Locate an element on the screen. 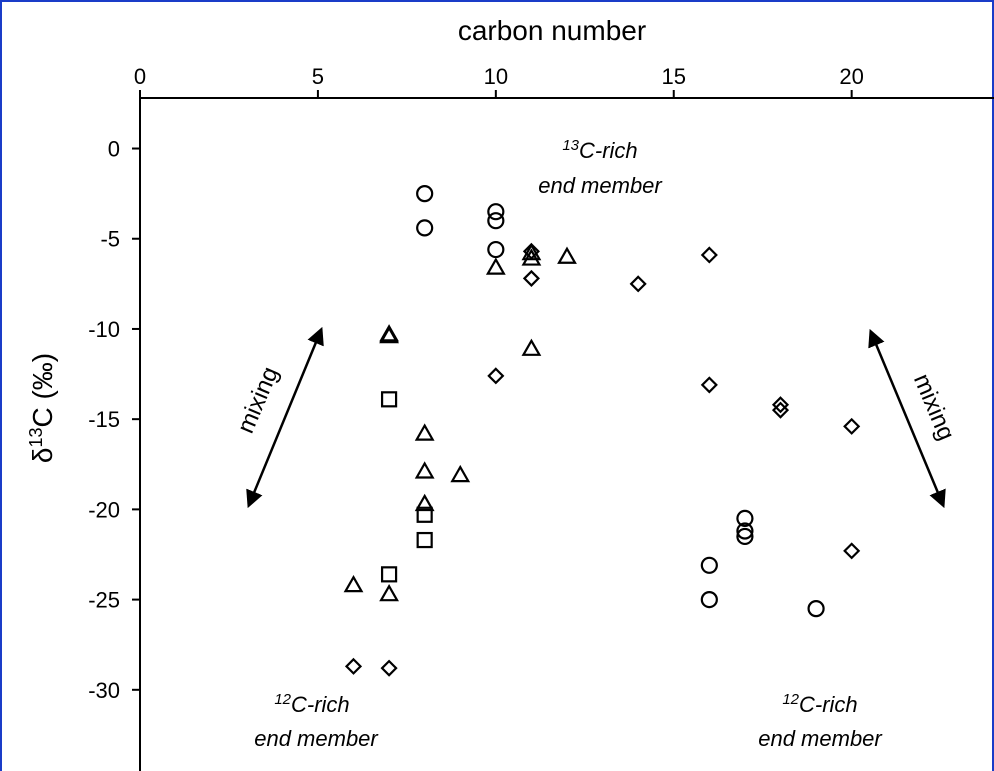 Image resolution: width=994 pixels, height=771 pixels. x-tick-label: 5 is located at coordinates (318, 76).